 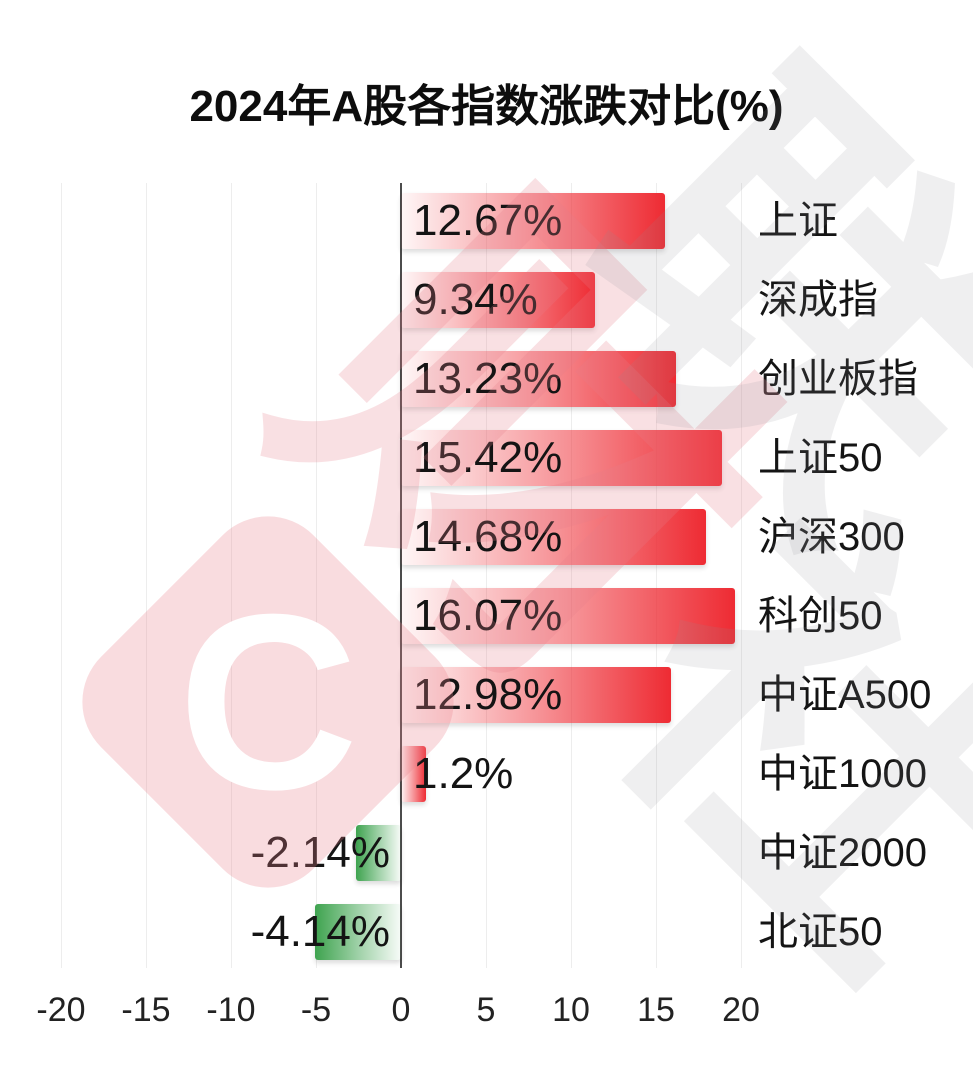 I want to click on category-label: 上证50, so click(x=820, y=458).